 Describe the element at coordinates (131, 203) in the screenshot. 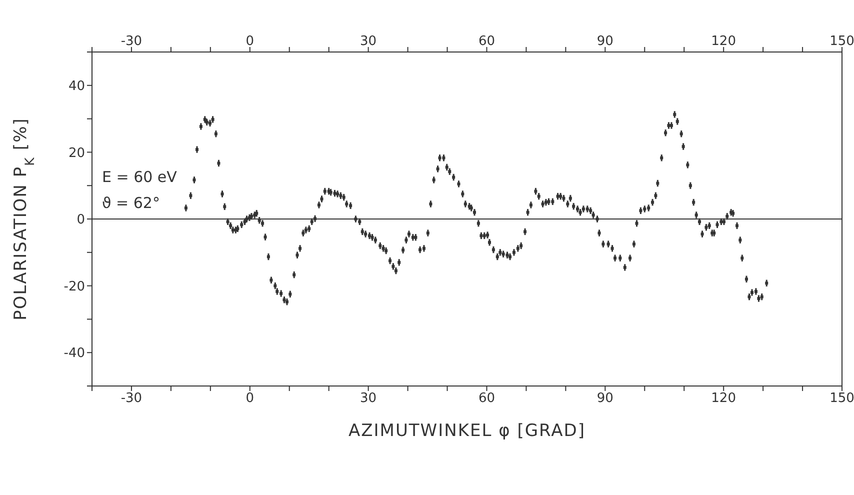

I see `annotation: ϑ = 62°` at that location.